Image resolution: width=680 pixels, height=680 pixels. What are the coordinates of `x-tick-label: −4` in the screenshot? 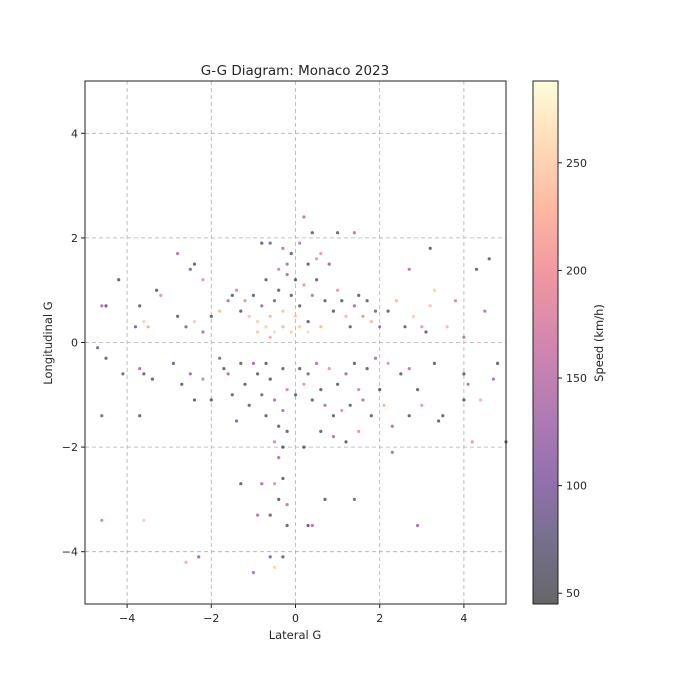 It's located at (127, 618).